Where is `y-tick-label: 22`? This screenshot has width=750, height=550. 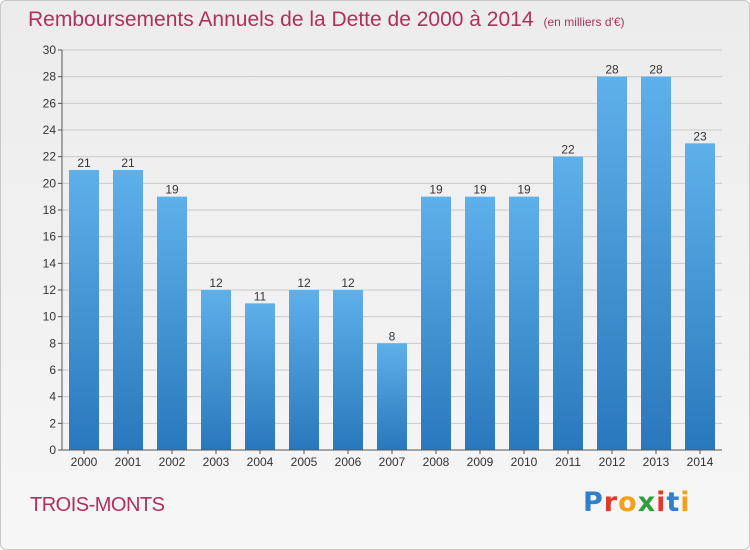 y-tick-label: 22 is located at coordinates (50, 157).